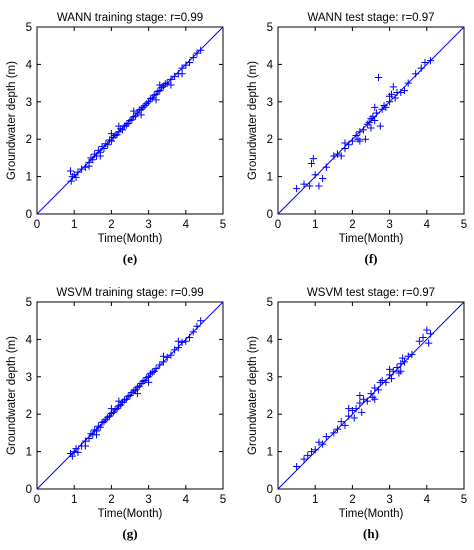  Describe the element at coordinates (29, 490) in the screenshot. I see `y-tick-label: 0` at that location.